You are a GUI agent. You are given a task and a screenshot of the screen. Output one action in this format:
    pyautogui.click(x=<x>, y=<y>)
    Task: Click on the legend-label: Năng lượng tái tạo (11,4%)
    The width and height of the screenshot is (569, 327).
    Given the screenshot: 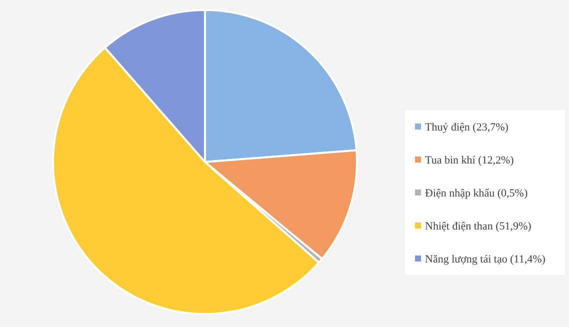 What is the action you would take?
    pyautogui.click(x=485, y=260)
    